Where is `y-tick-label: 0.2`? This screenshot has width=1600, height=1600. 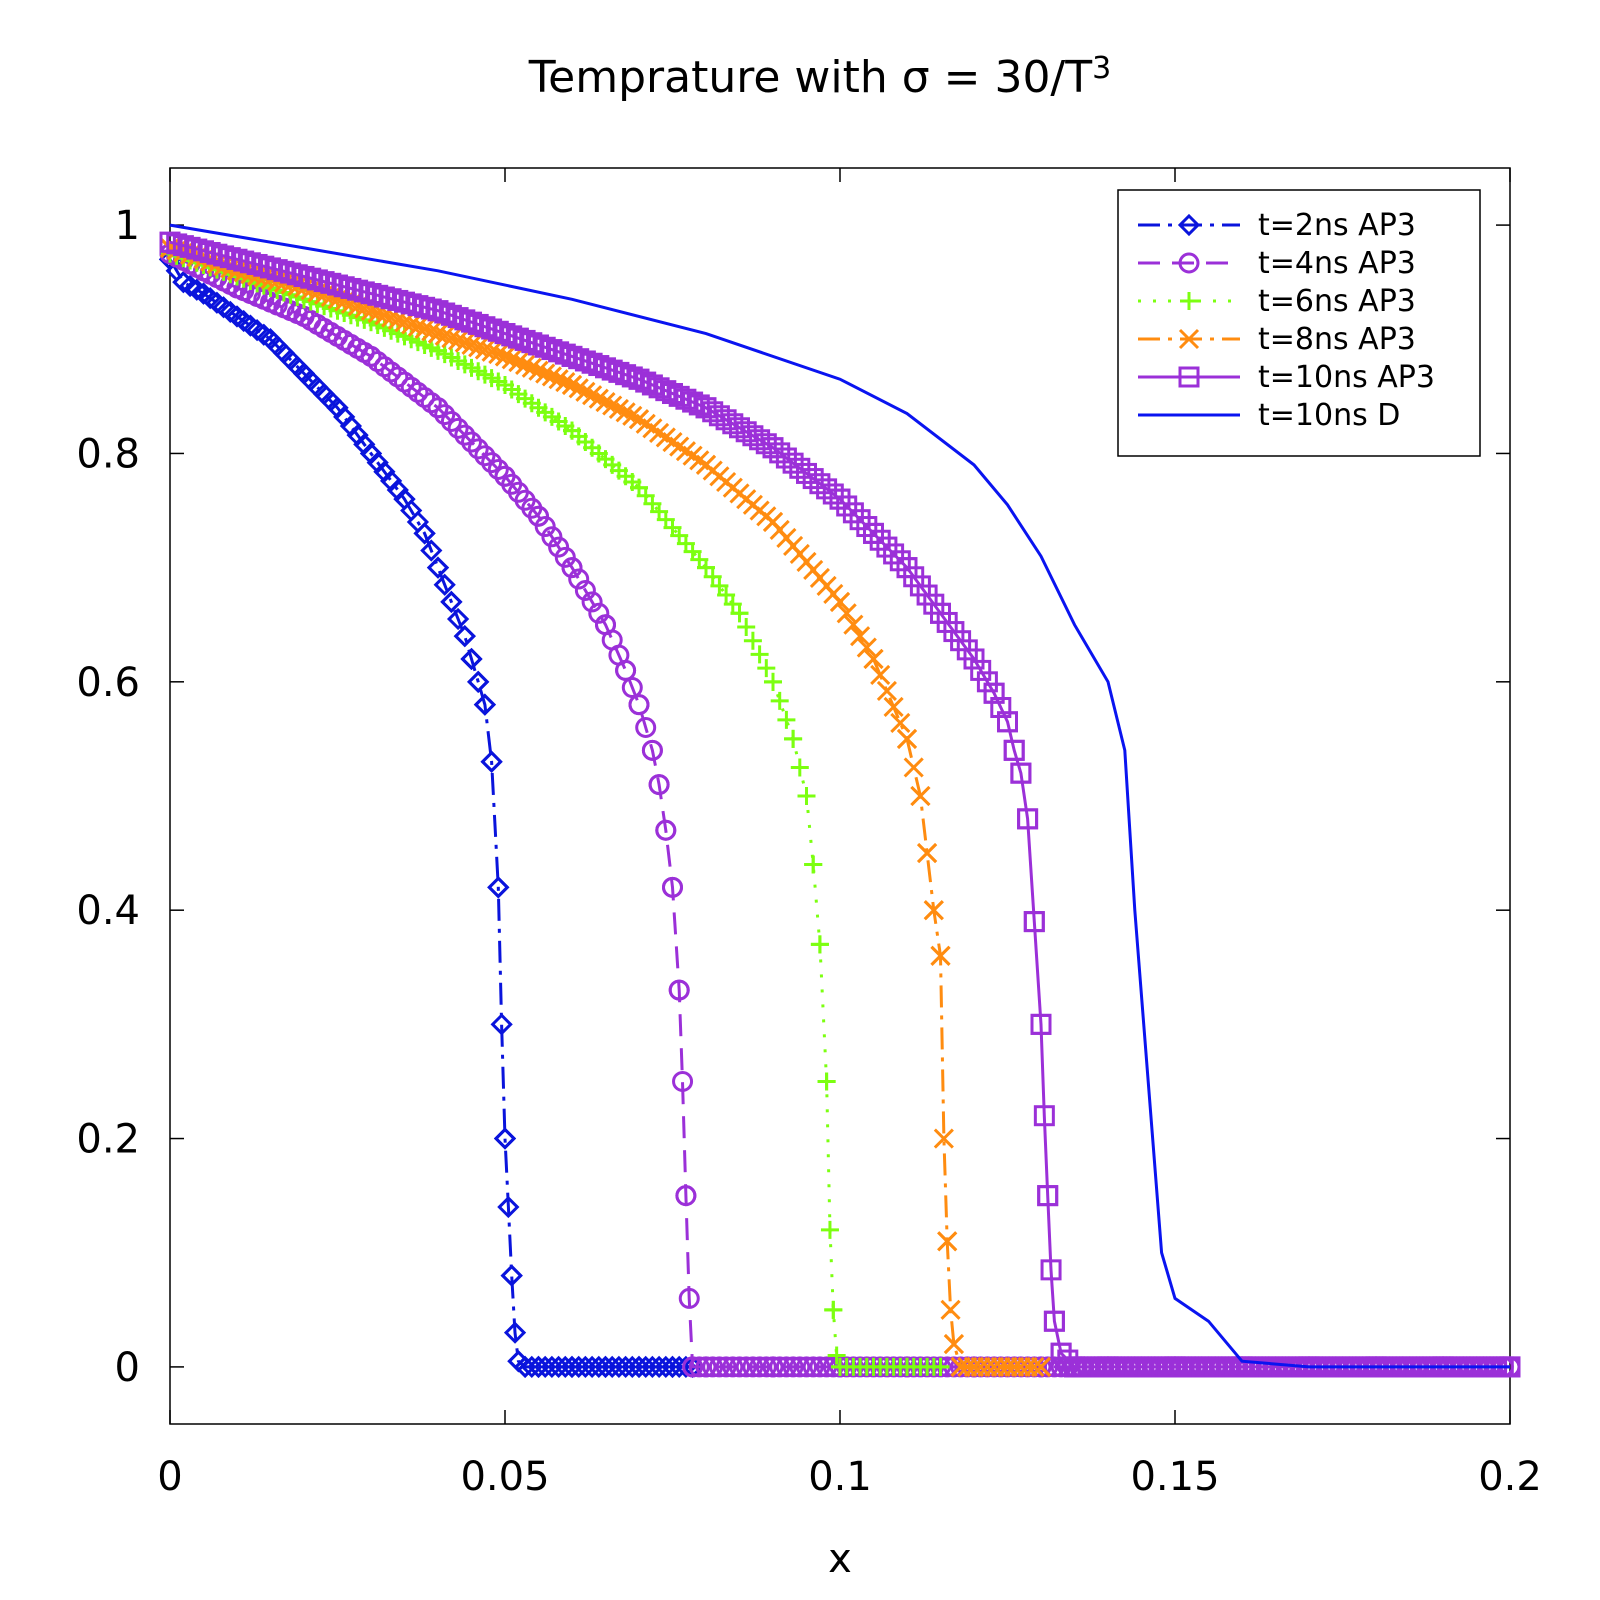
y-tick-label: 0.2 is located at coordinates (108, 1140).